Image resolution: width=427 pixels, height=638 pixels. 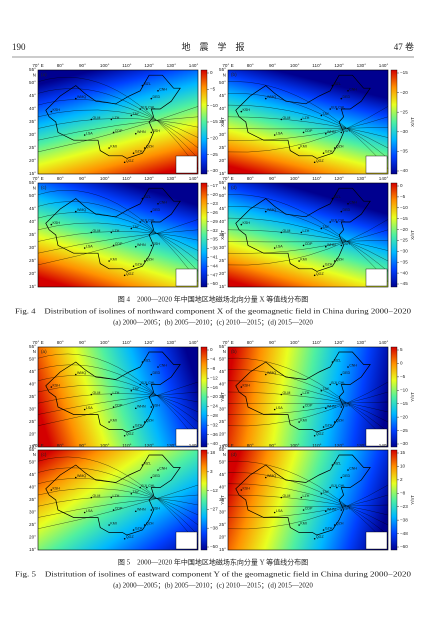 What do you see at coordinates (105, 65) in the screenshot?
I see `longitude-label: 100°` at bounding box center [105, 65].